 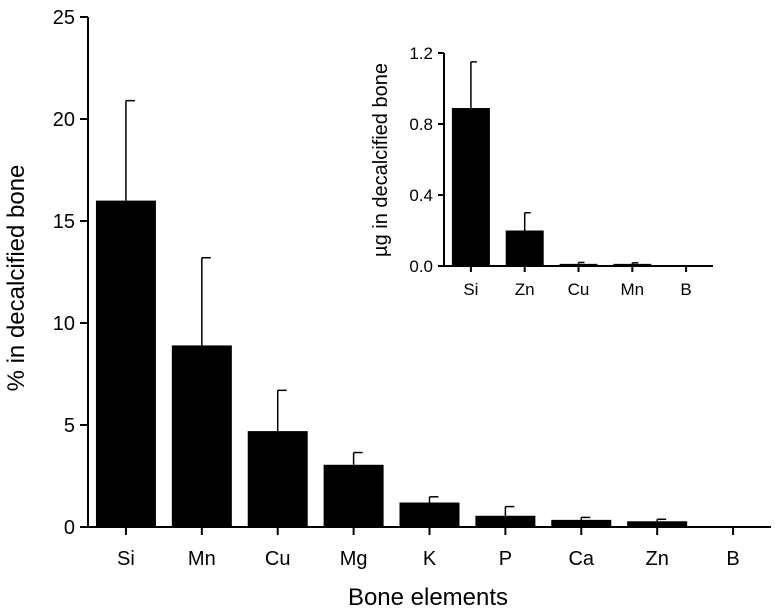 I want to click on y-tick-label: 10, so click(x=64, y=324).